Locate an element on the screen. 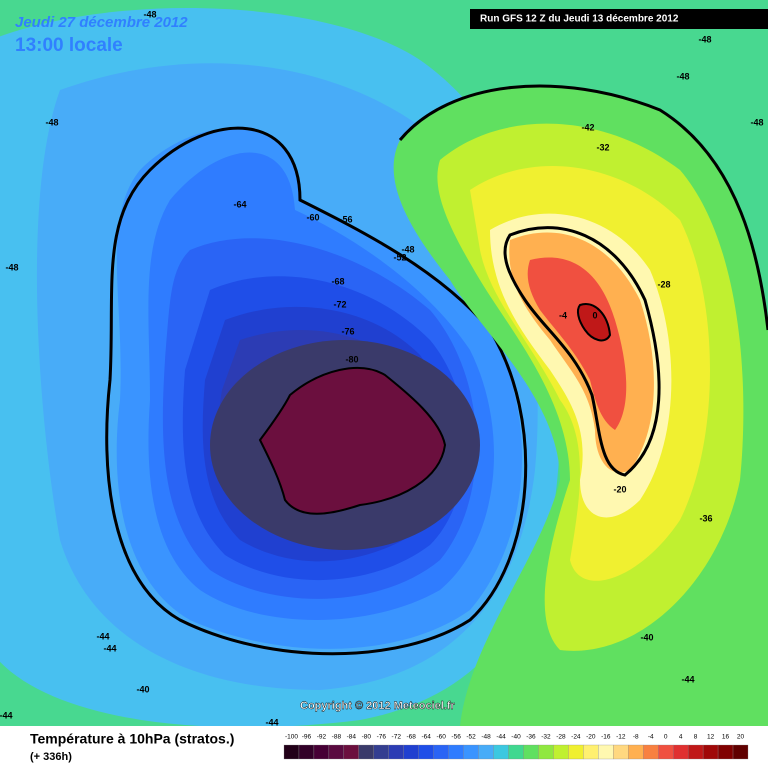  contour-label: 0 is located at coordinates (594, 315).